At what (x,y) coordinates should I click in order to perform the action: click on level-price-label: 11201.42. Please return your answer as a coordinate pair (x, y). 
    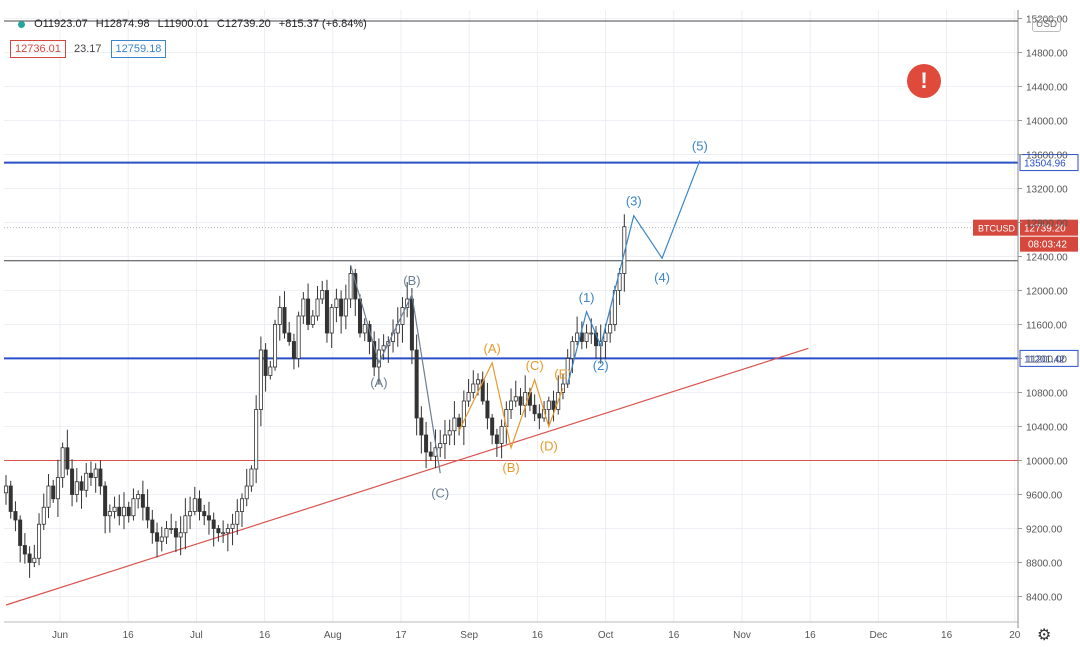
    Looking at the image, I should click on (1044, 359).